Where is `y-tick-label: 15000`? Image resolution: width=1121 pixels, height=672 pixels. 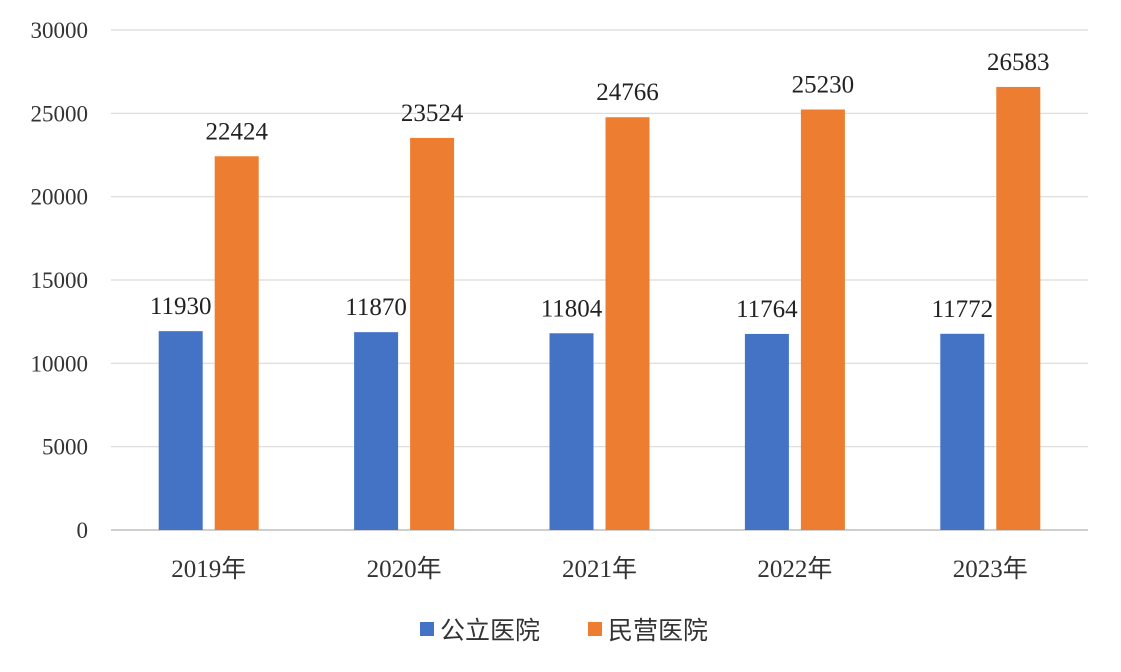 y-tick-label: 15000 is located at coordinates (60, 280).